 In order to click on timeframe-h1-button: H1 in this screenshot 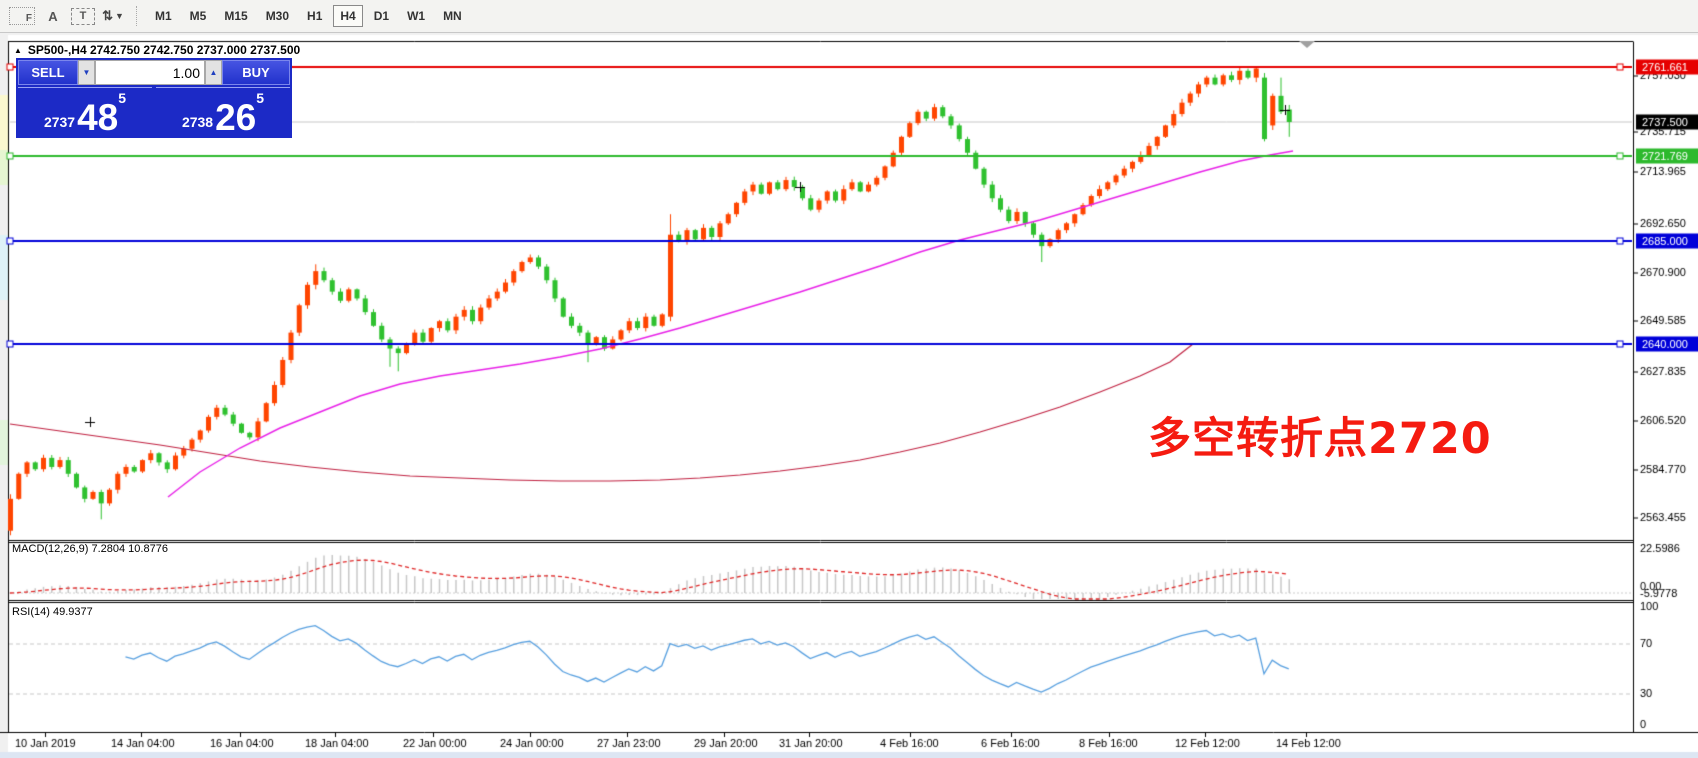, I will do `click(315, 16)`.